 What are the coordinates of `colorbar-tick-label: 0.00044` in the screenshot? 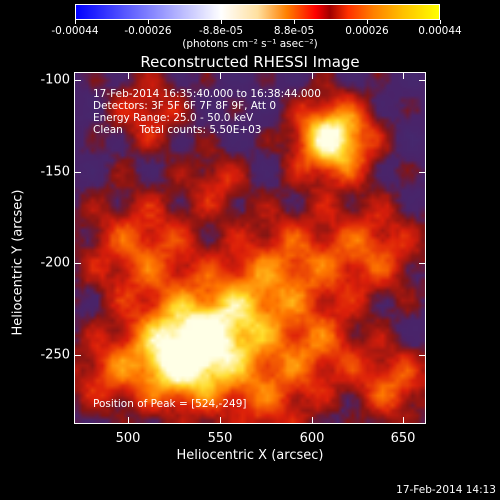 It's located at (440, 31).